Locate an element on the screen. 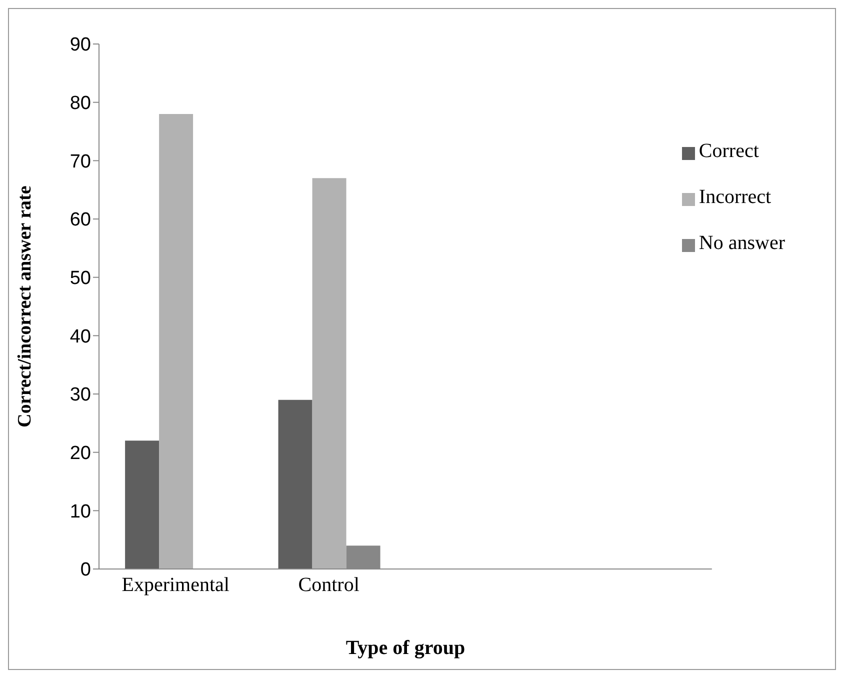 Image resolution: width=844 pixels, height=677 pixels. y-tick-label: 60 is located at coordinates (80, 220).